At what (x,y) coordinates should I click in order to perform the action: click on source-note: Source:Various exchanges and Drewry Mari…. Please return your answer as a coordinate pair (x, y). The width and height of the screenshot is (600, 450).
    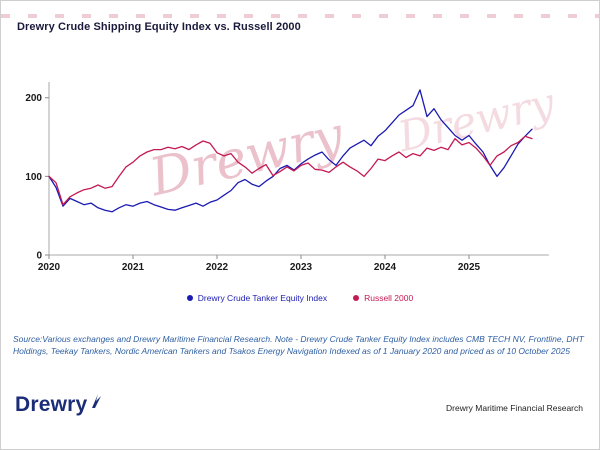
    Looking at the image, I should click on (298, 345).